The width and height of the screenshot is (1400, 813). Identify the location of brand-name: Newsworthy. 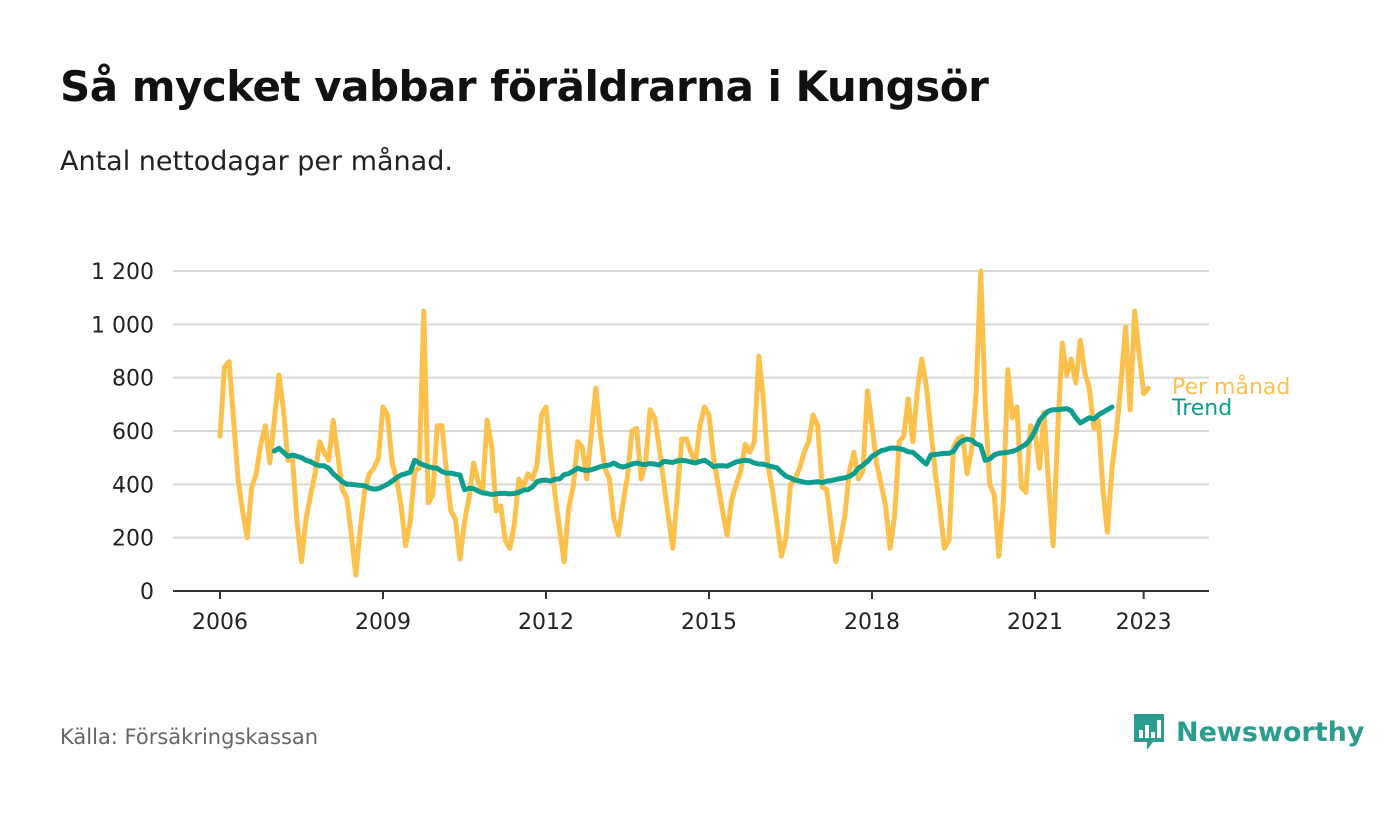
(1270, 732).